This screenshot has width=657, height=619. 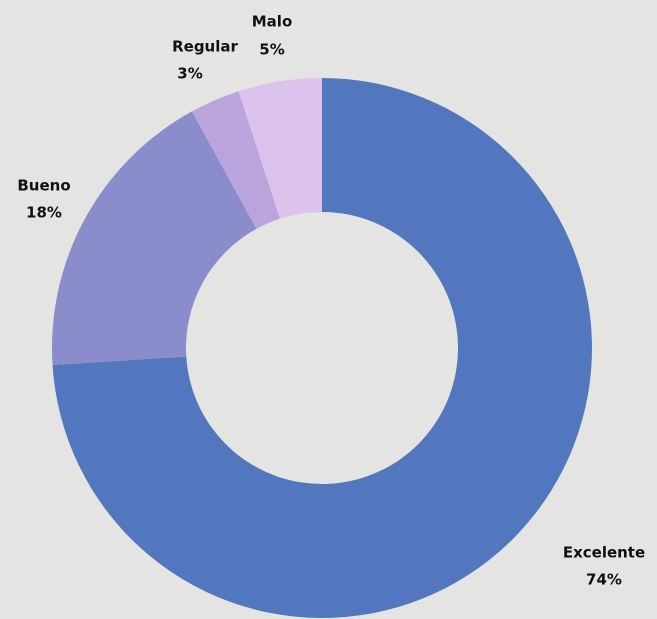 What do you see at coordinates (271, 50) in the screenshot?
I see `segment-value-label: 5%` at bounding box center [271, 50].